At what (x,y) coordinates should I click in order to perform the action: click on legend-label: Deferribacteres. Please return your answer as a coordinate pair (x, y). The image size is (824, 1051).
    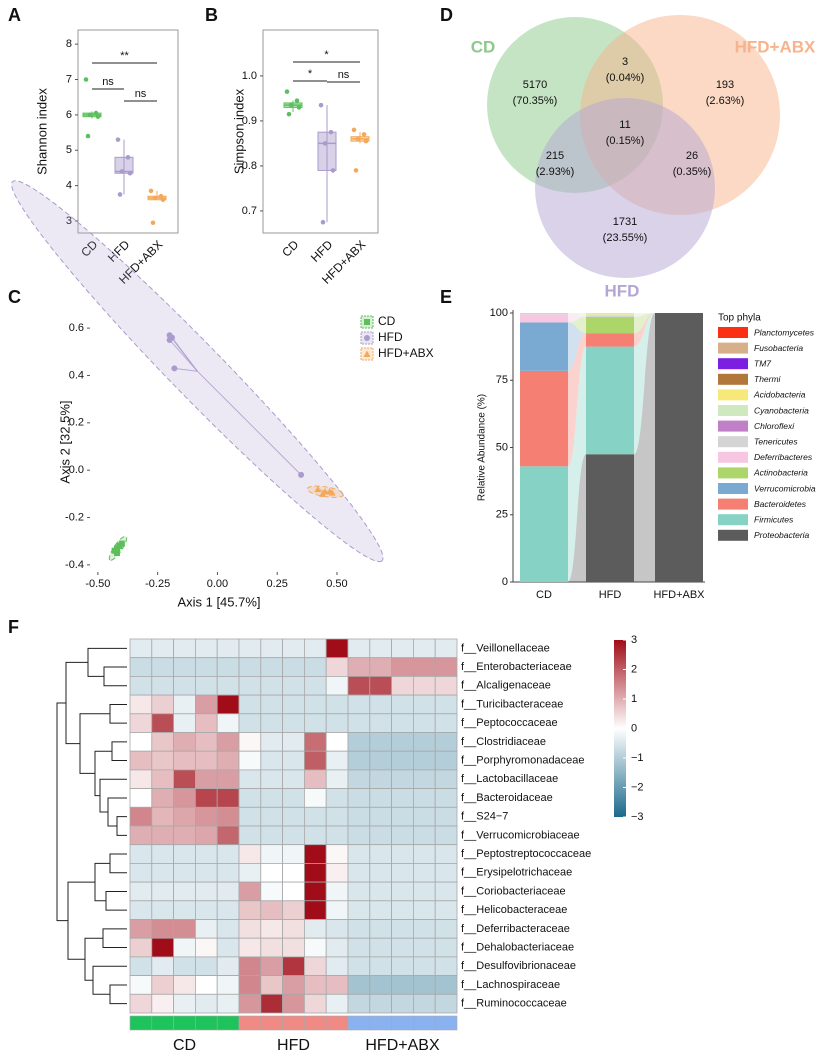
    Looking at the image, I should click on (783, 457).